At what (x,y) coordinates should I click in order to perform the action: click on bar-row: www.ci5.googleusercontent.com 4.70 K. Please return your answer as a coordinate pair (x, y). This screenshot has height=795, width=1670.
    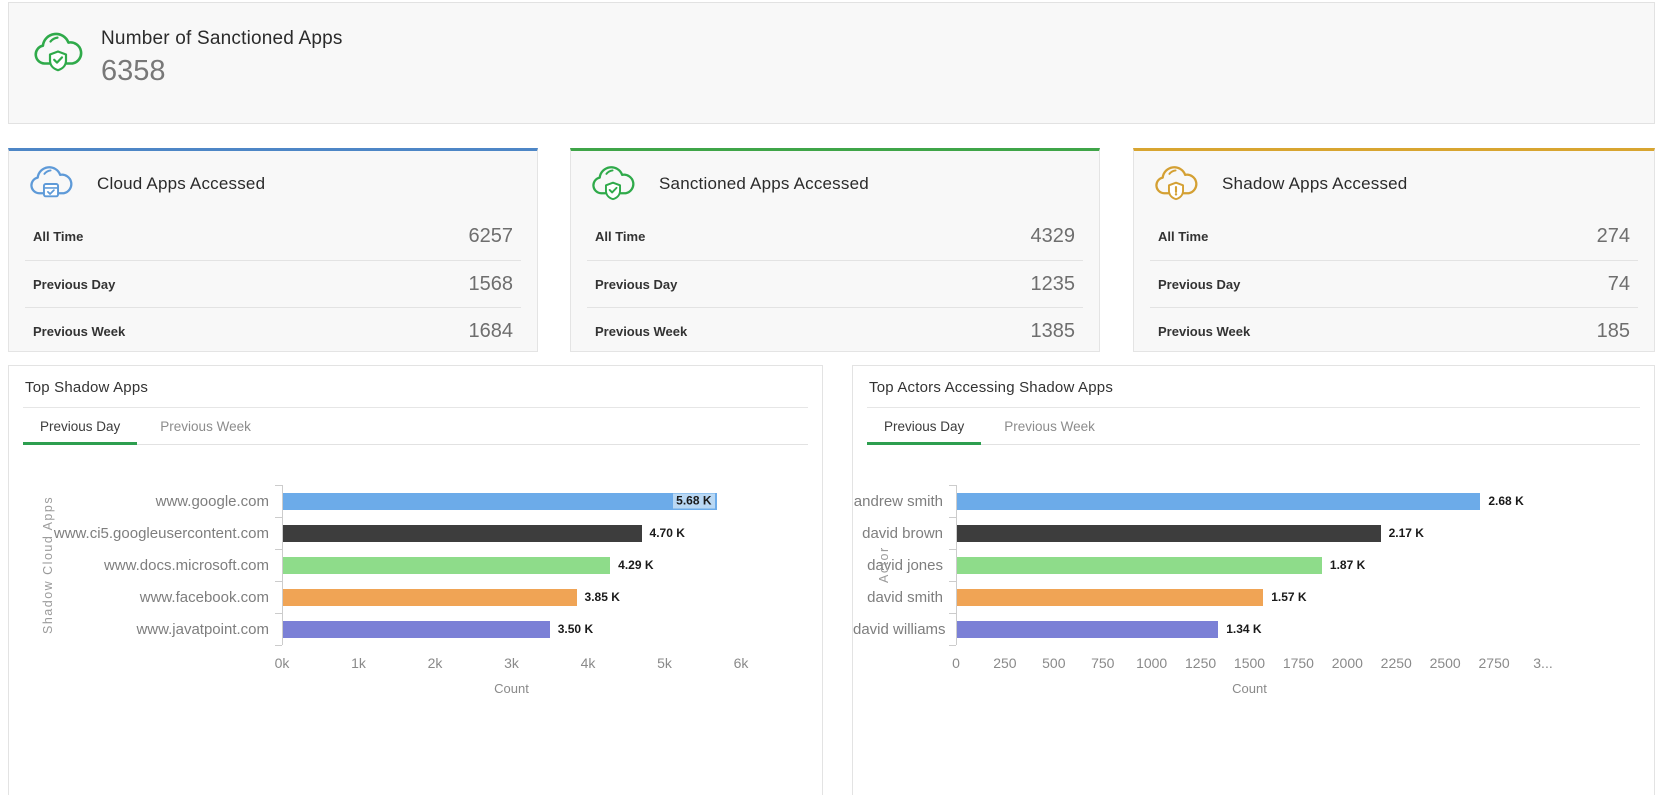
    Looking at the image, I should click on (415, 533).